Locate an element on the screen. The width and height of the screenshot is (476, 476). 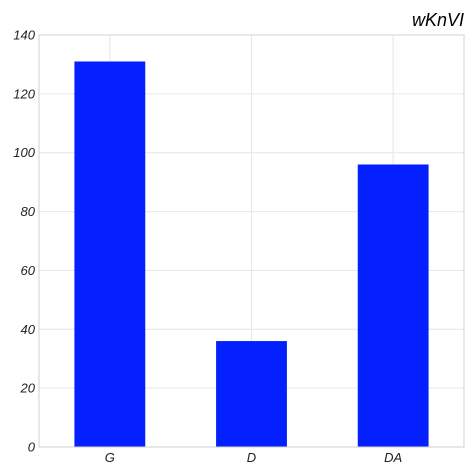
bar-da is located at coordinates (393, 305).